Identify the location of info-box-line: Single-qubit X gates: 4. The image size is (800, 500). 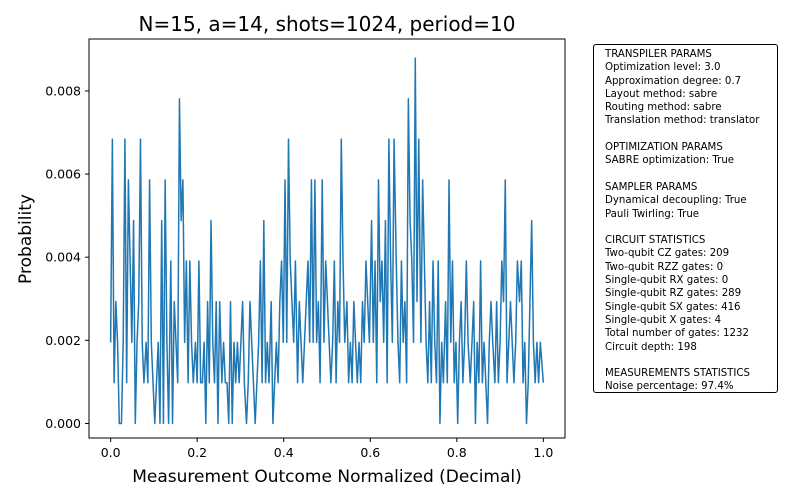
(663, 320).